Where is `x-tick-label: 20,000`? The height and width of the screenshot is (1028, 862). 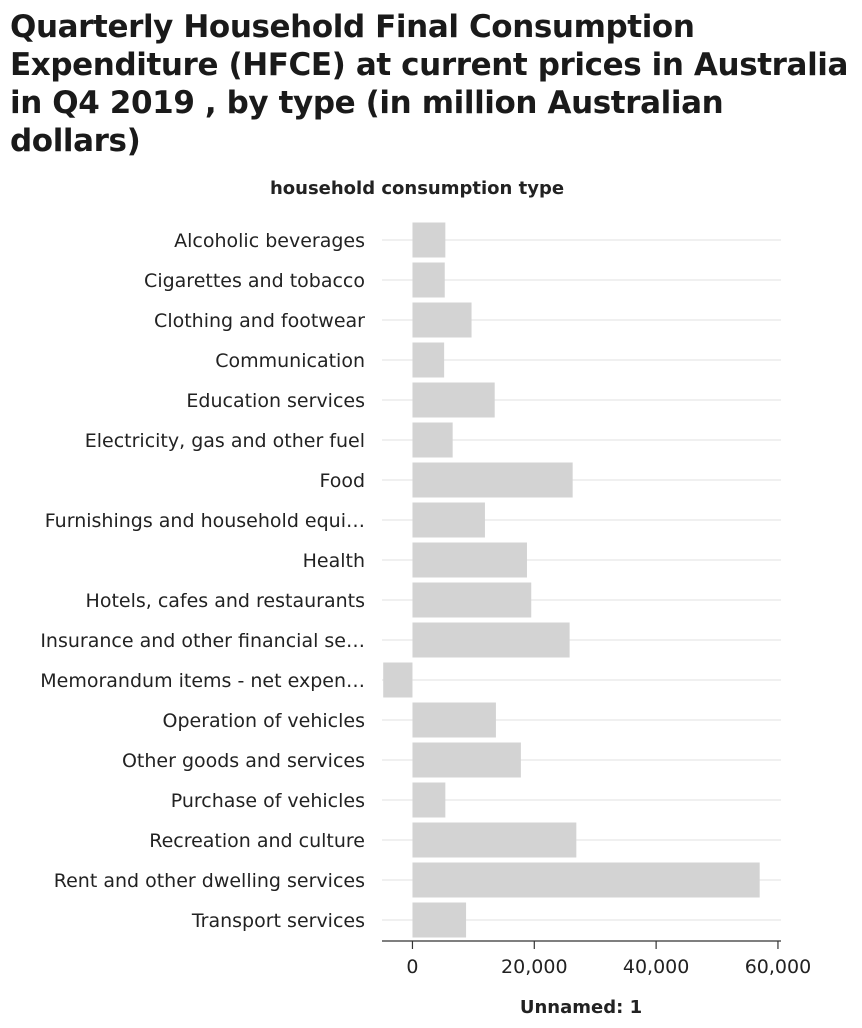
x-tick-label: 20,000 is located at coordinates (534, 967).